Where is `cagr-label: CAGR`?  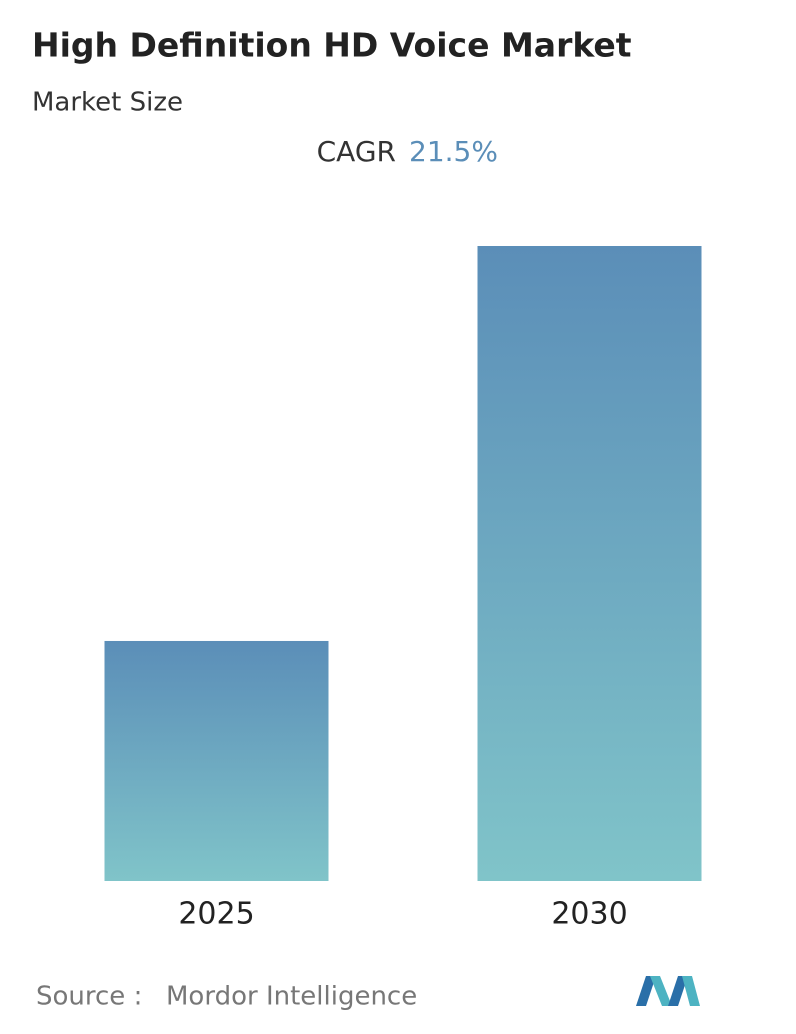
cagr-label: CAGR is located at coordinates (356, 151).